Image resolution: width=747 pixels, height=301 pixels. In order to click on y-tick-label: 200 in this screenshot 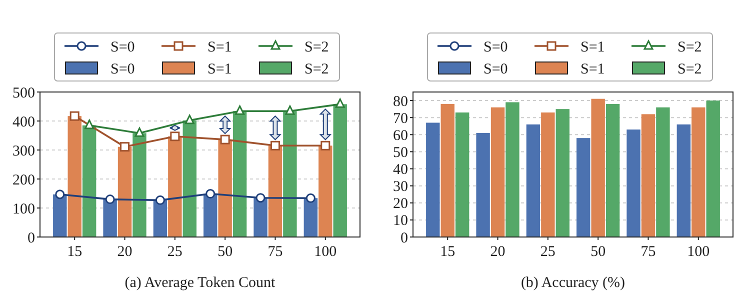, I will do `click(23, 180)`.